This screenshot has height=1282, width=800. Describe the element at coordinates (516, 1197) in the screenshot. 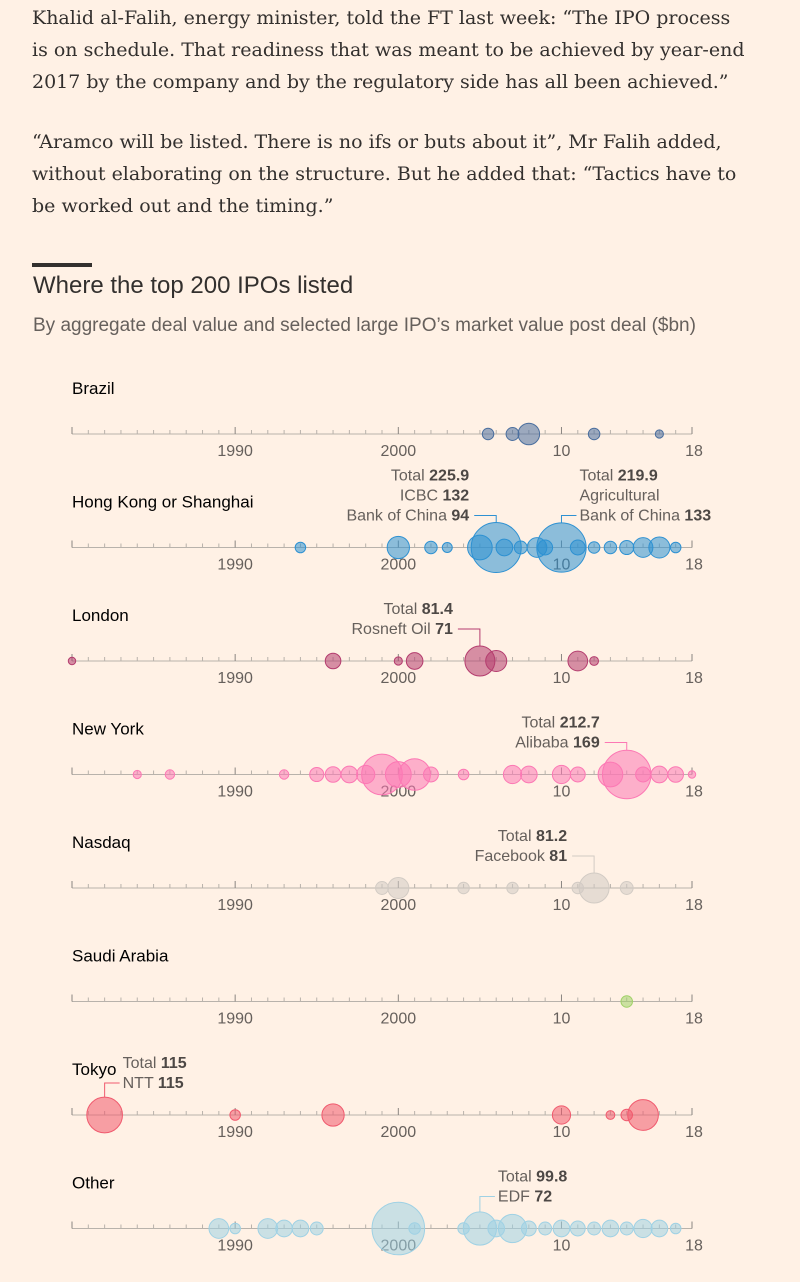

I see `annotation-label: EDF` at that location.